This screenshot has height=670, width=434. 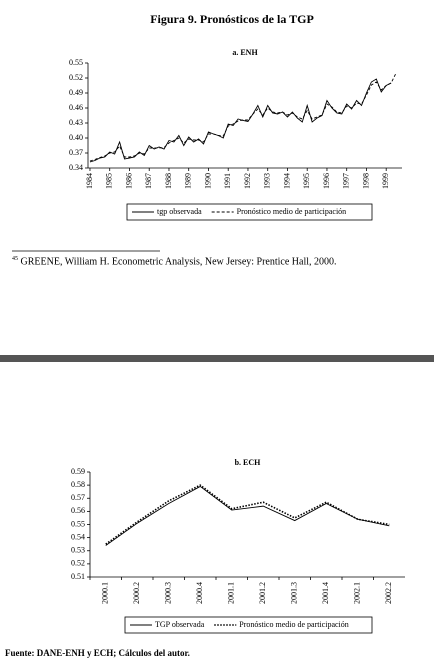 I want to click on x-tick-label: 1985, so click(x=109, y=181).